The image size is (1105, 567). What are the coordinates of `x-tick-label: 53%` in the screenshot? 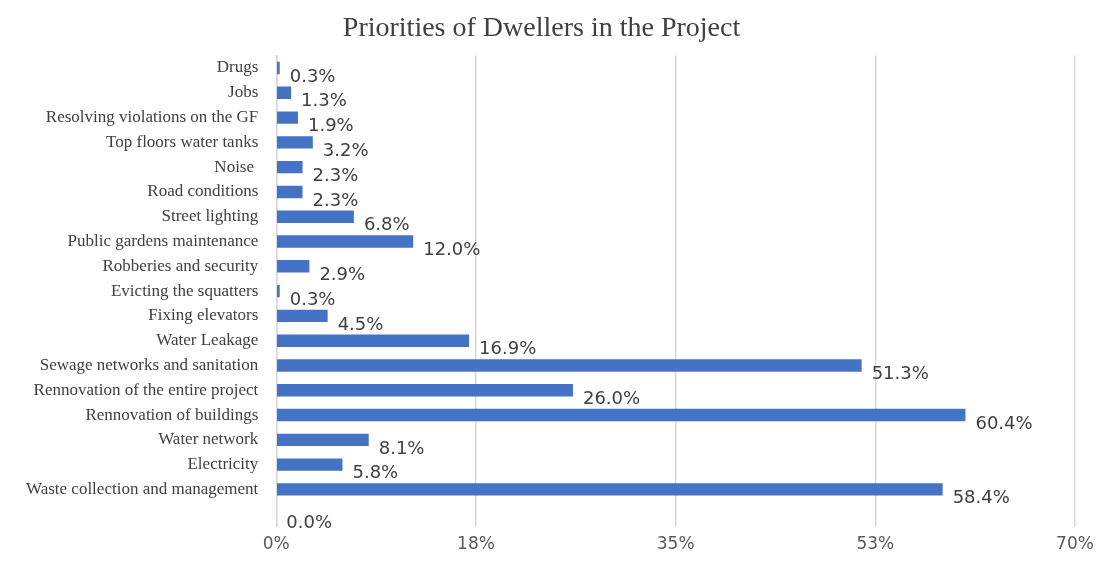 It's located at (875, 543).